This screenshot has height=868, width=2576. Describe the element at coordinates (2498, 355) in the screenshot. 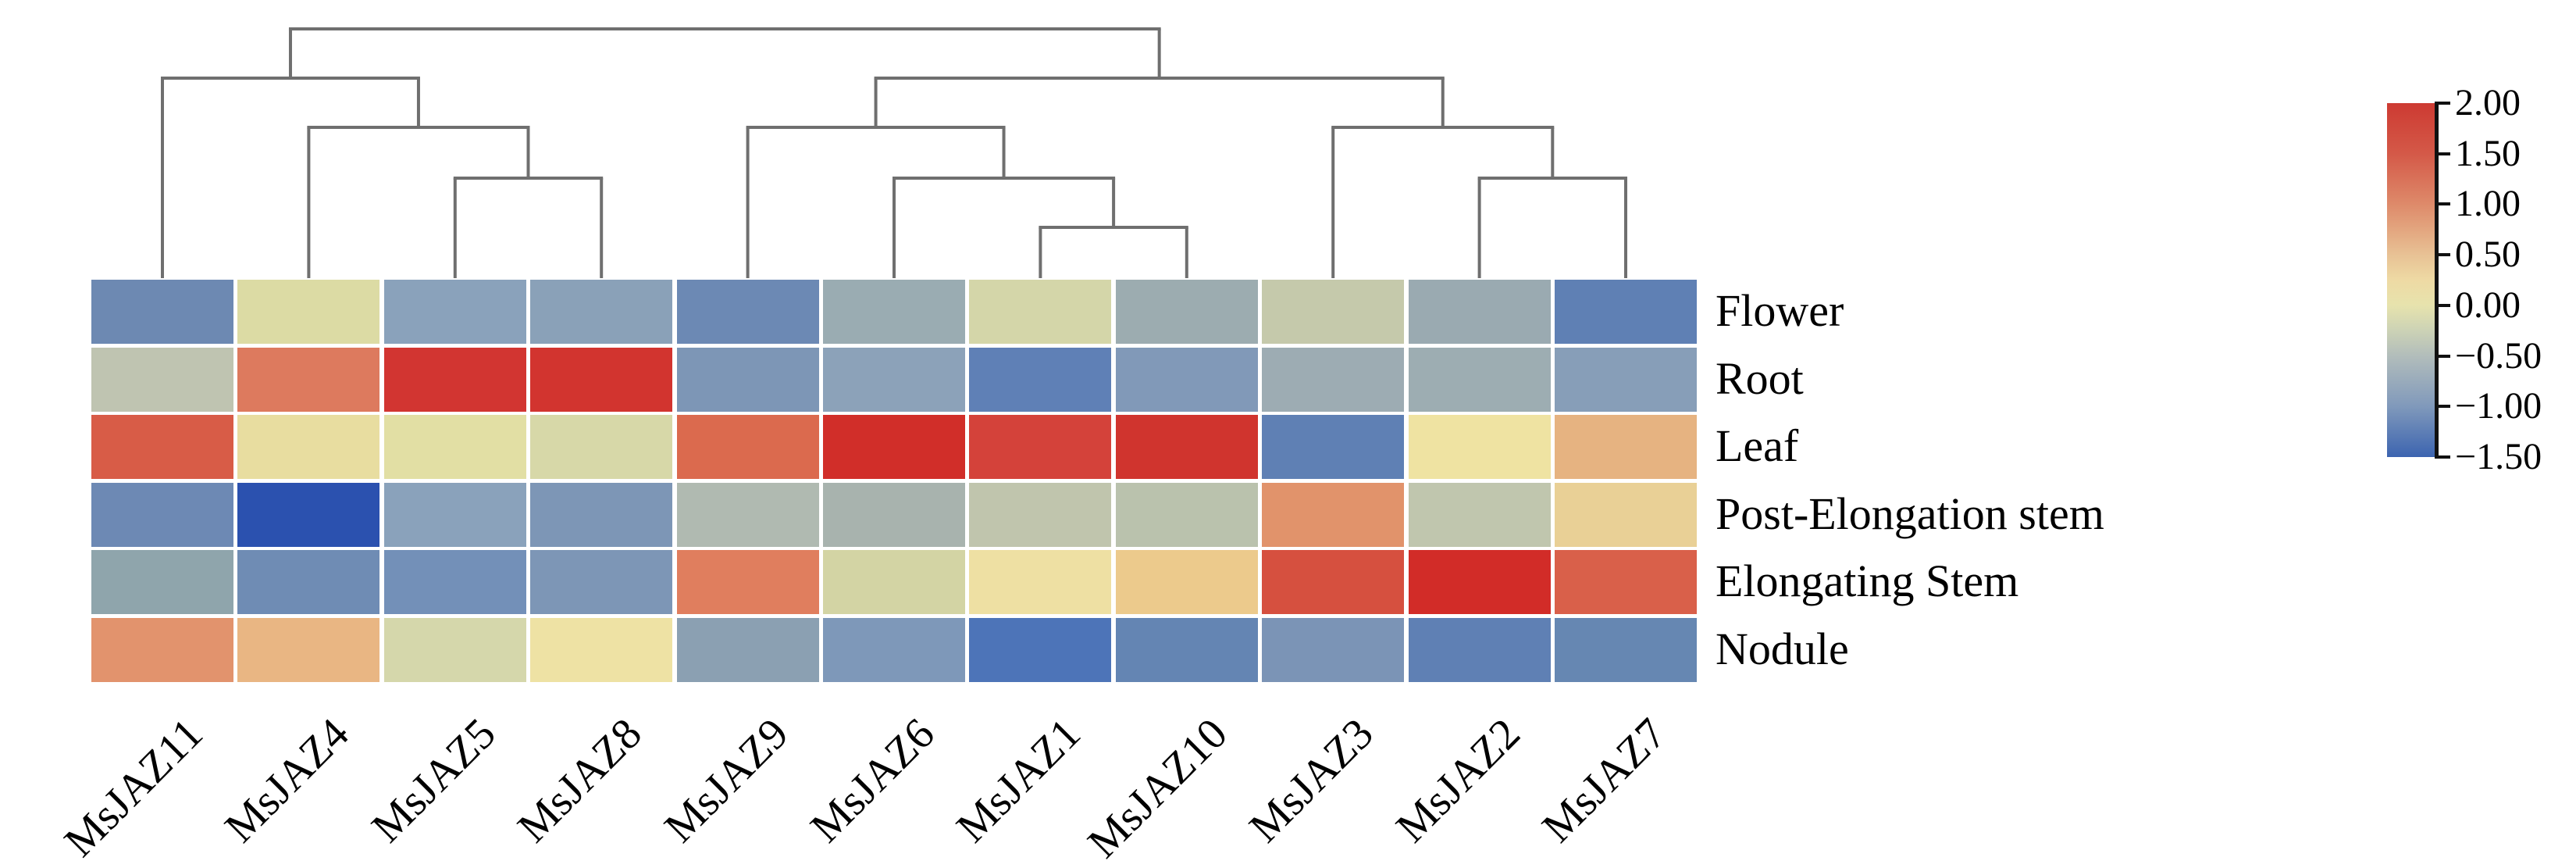

I see `colorbar-tick-label: −0.50` at that location.